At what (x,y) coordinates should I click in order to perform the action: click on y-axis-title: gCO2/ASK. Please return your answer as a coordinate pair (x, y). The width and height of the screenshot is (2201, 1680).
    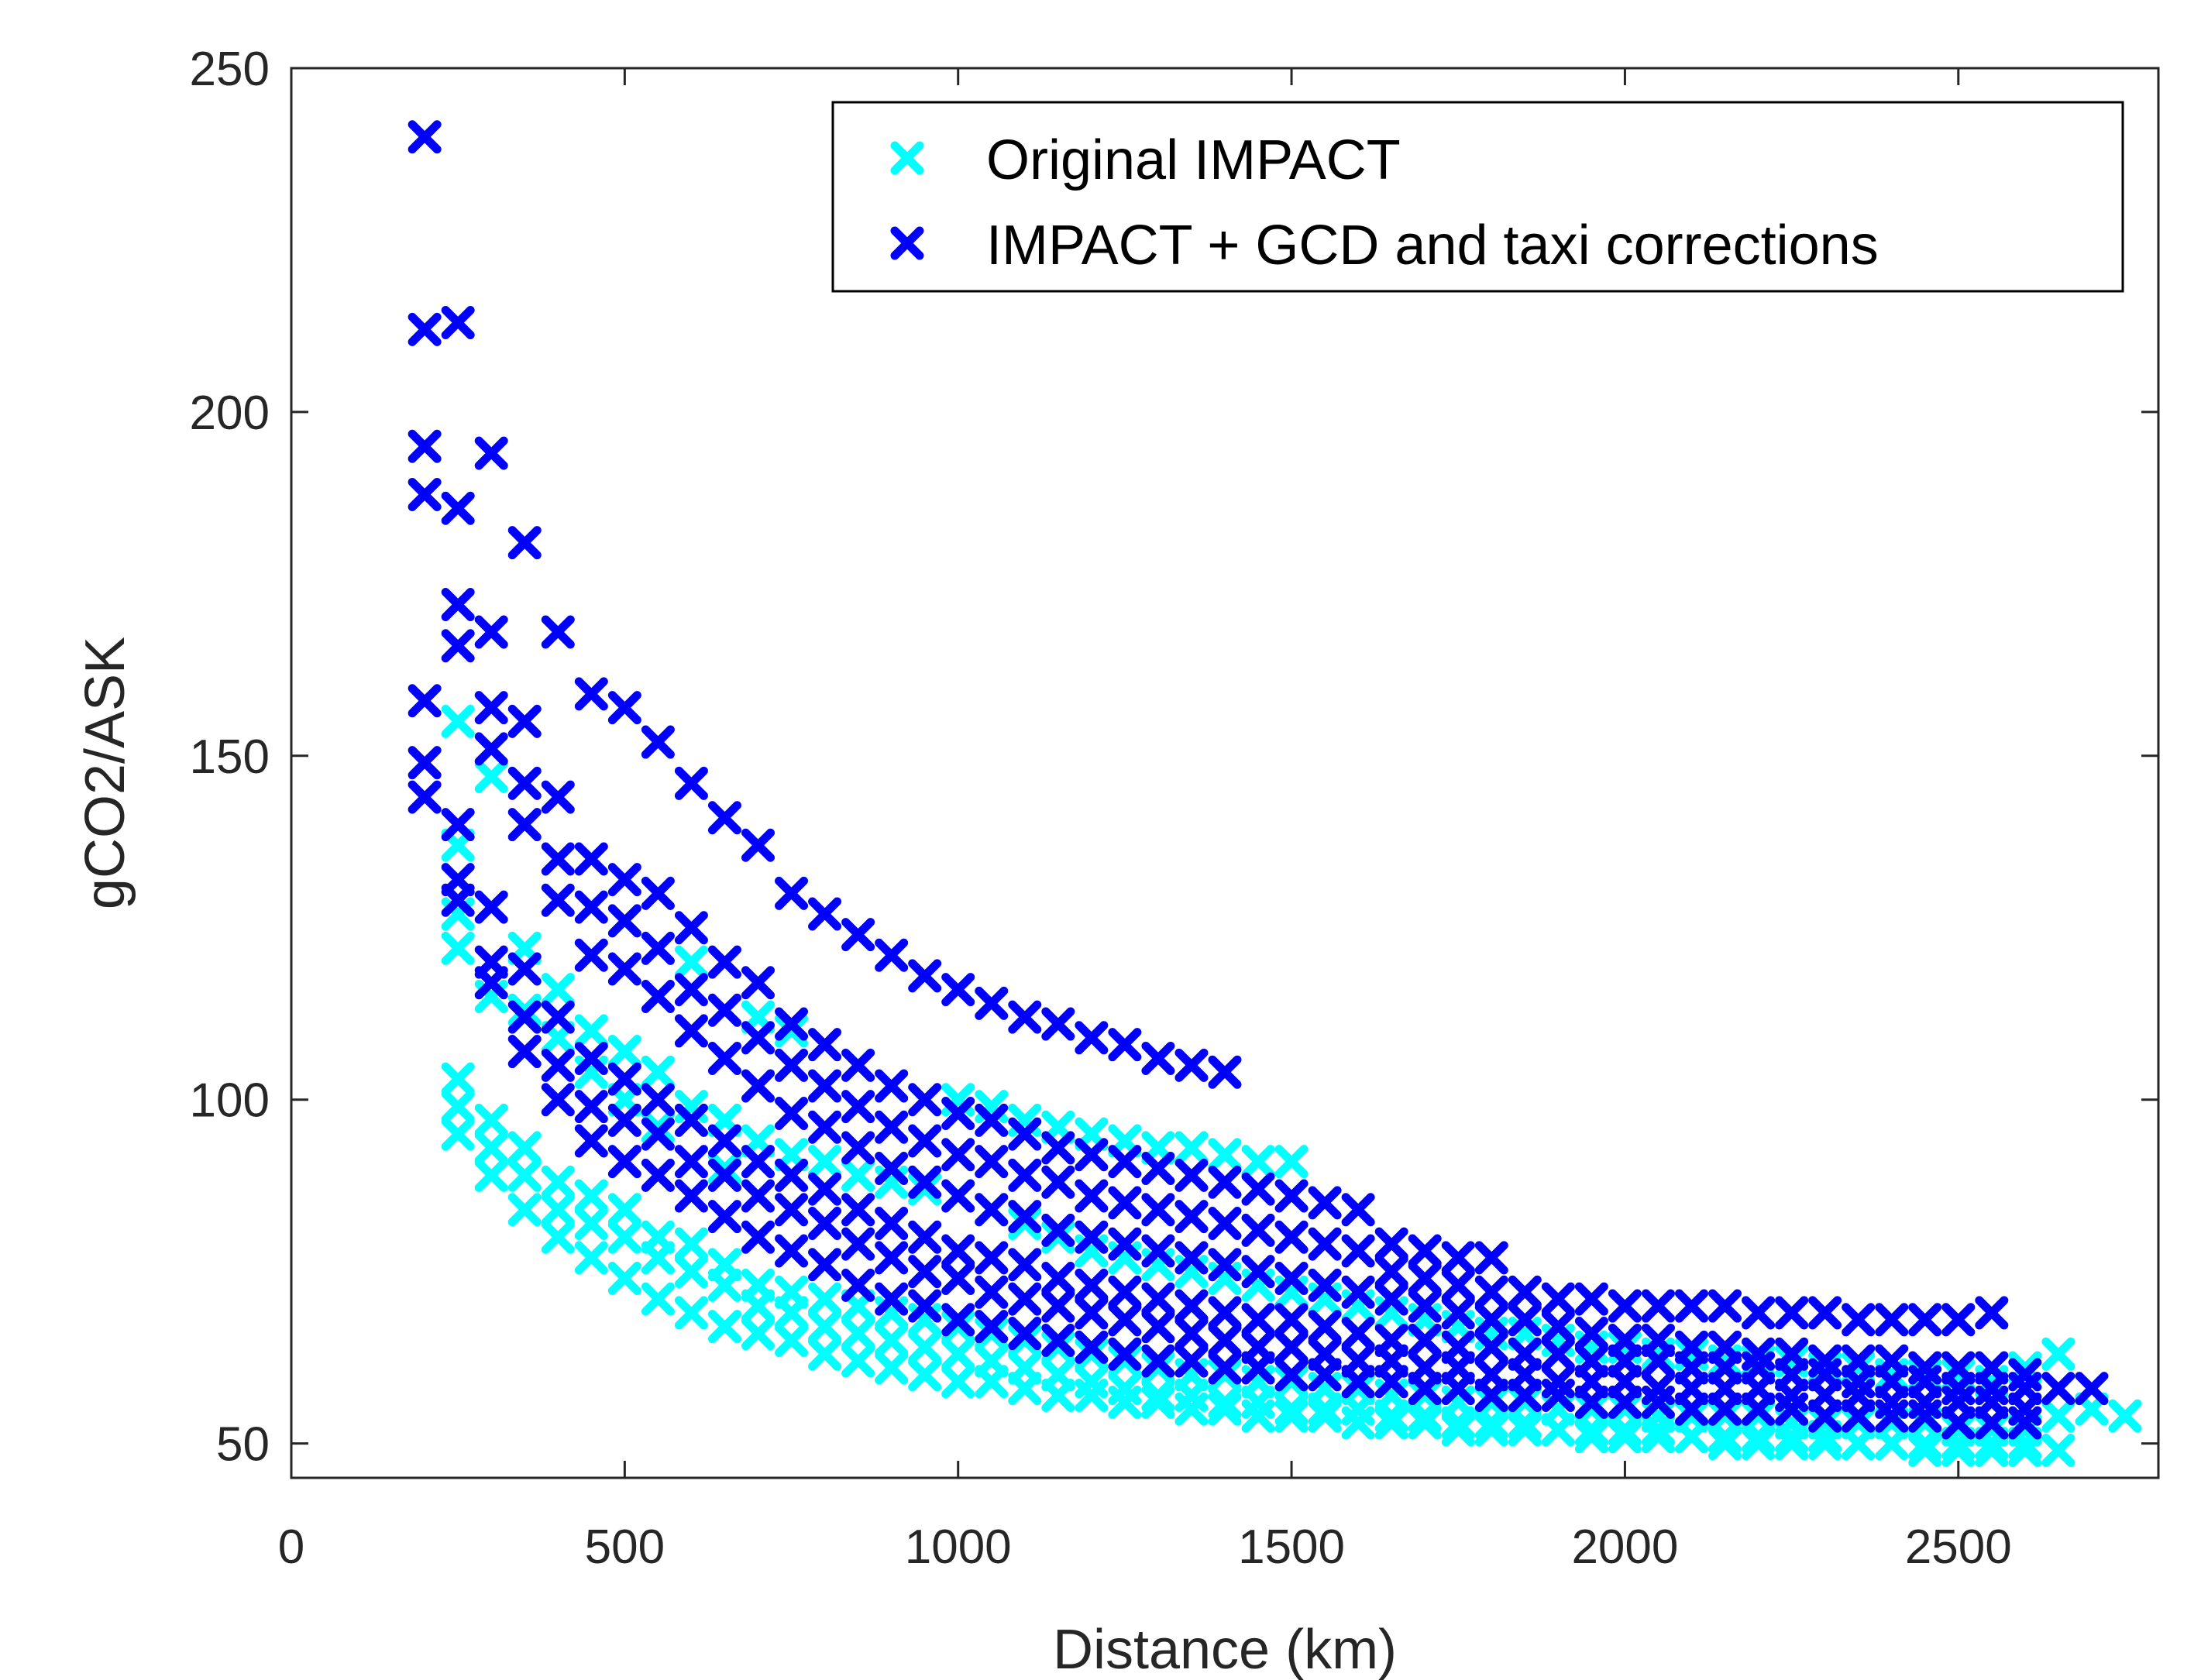
    Looking at the image, I should click on (105, 773).